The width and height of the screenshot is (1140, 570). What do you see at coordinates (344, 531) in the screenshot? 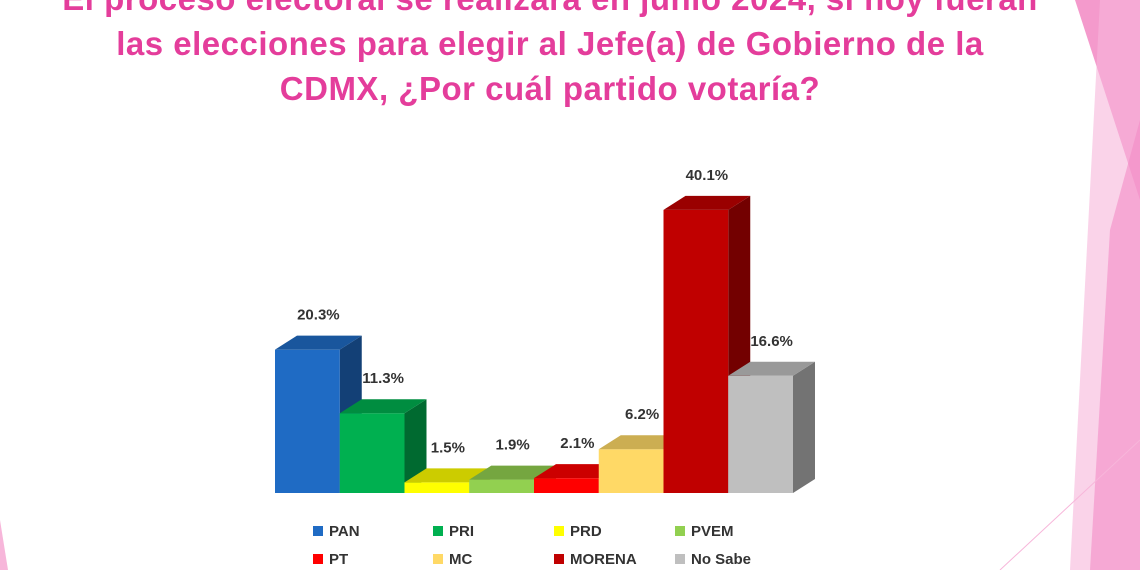
I see `legend-label: PAN` at bounding box center [344, 531].